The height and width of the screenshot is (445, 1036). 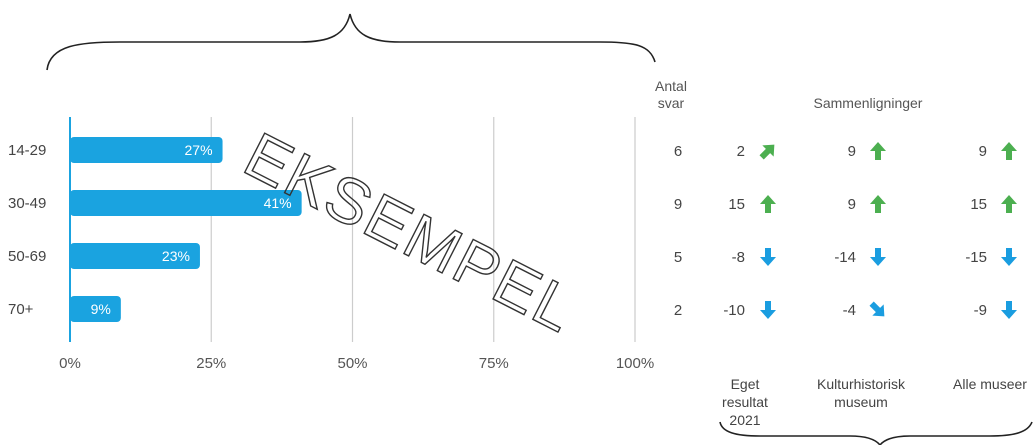 What do you see at coordinates (678, 151) in the screenshot?
I see `antal-svar-value: 6` at bounding box center [678, 151].